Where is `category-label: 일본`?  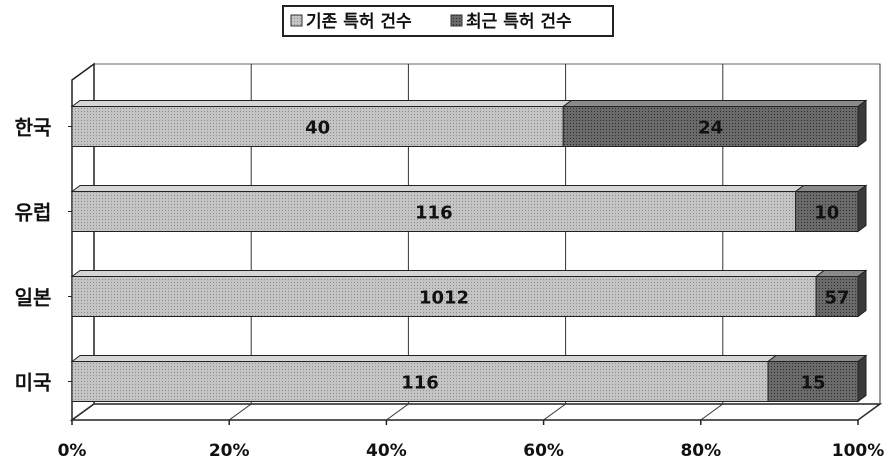 category-label: 일본 is located at coordinates (33, 298).